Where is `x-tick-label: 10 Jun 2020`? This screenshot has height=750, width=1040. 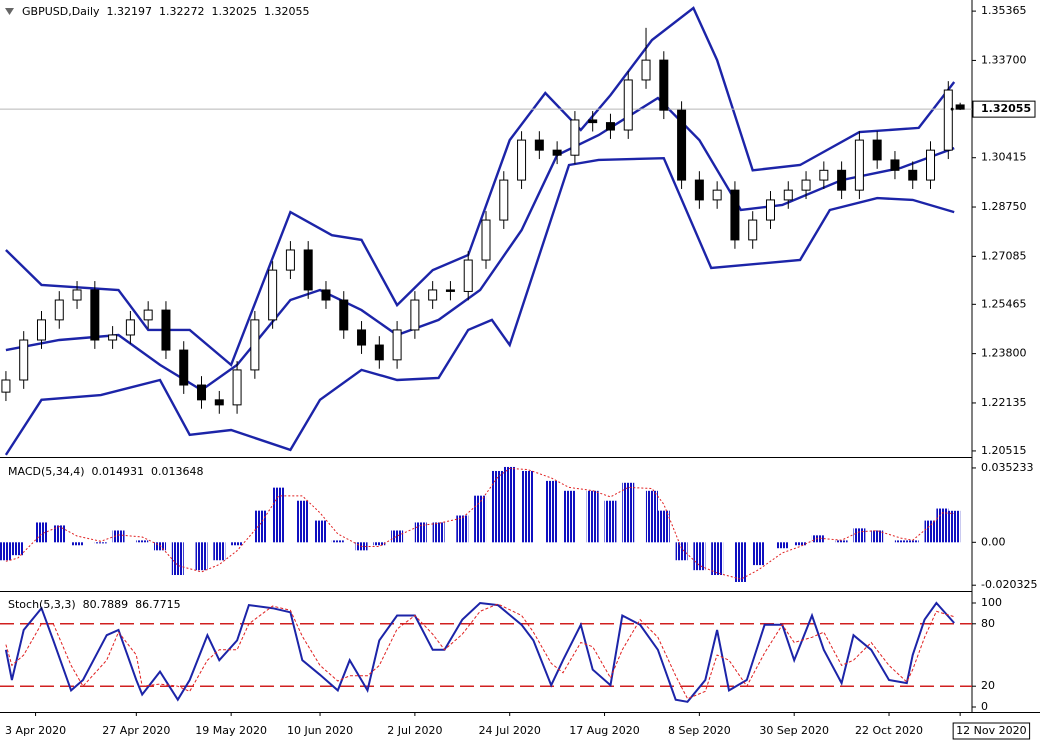
x-tick-label: 10 Jun 2020 is located at coordinates (320, 730).